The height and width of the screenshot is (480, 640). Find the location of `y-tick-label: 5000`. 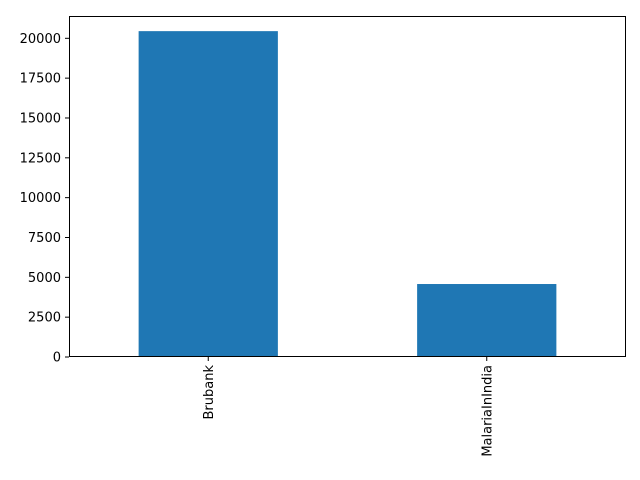

y-tick-label: 5000 is located at coordinates (44, 278).